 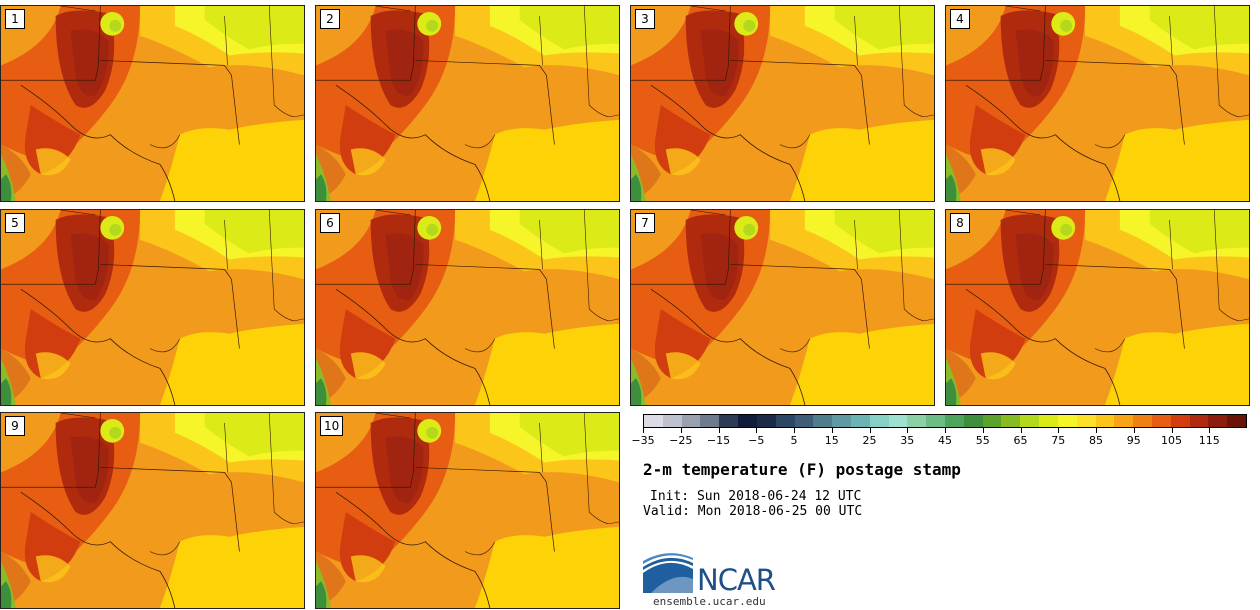 I want to click on colorbar-tick-label: −5, so click(x=756, y=440).